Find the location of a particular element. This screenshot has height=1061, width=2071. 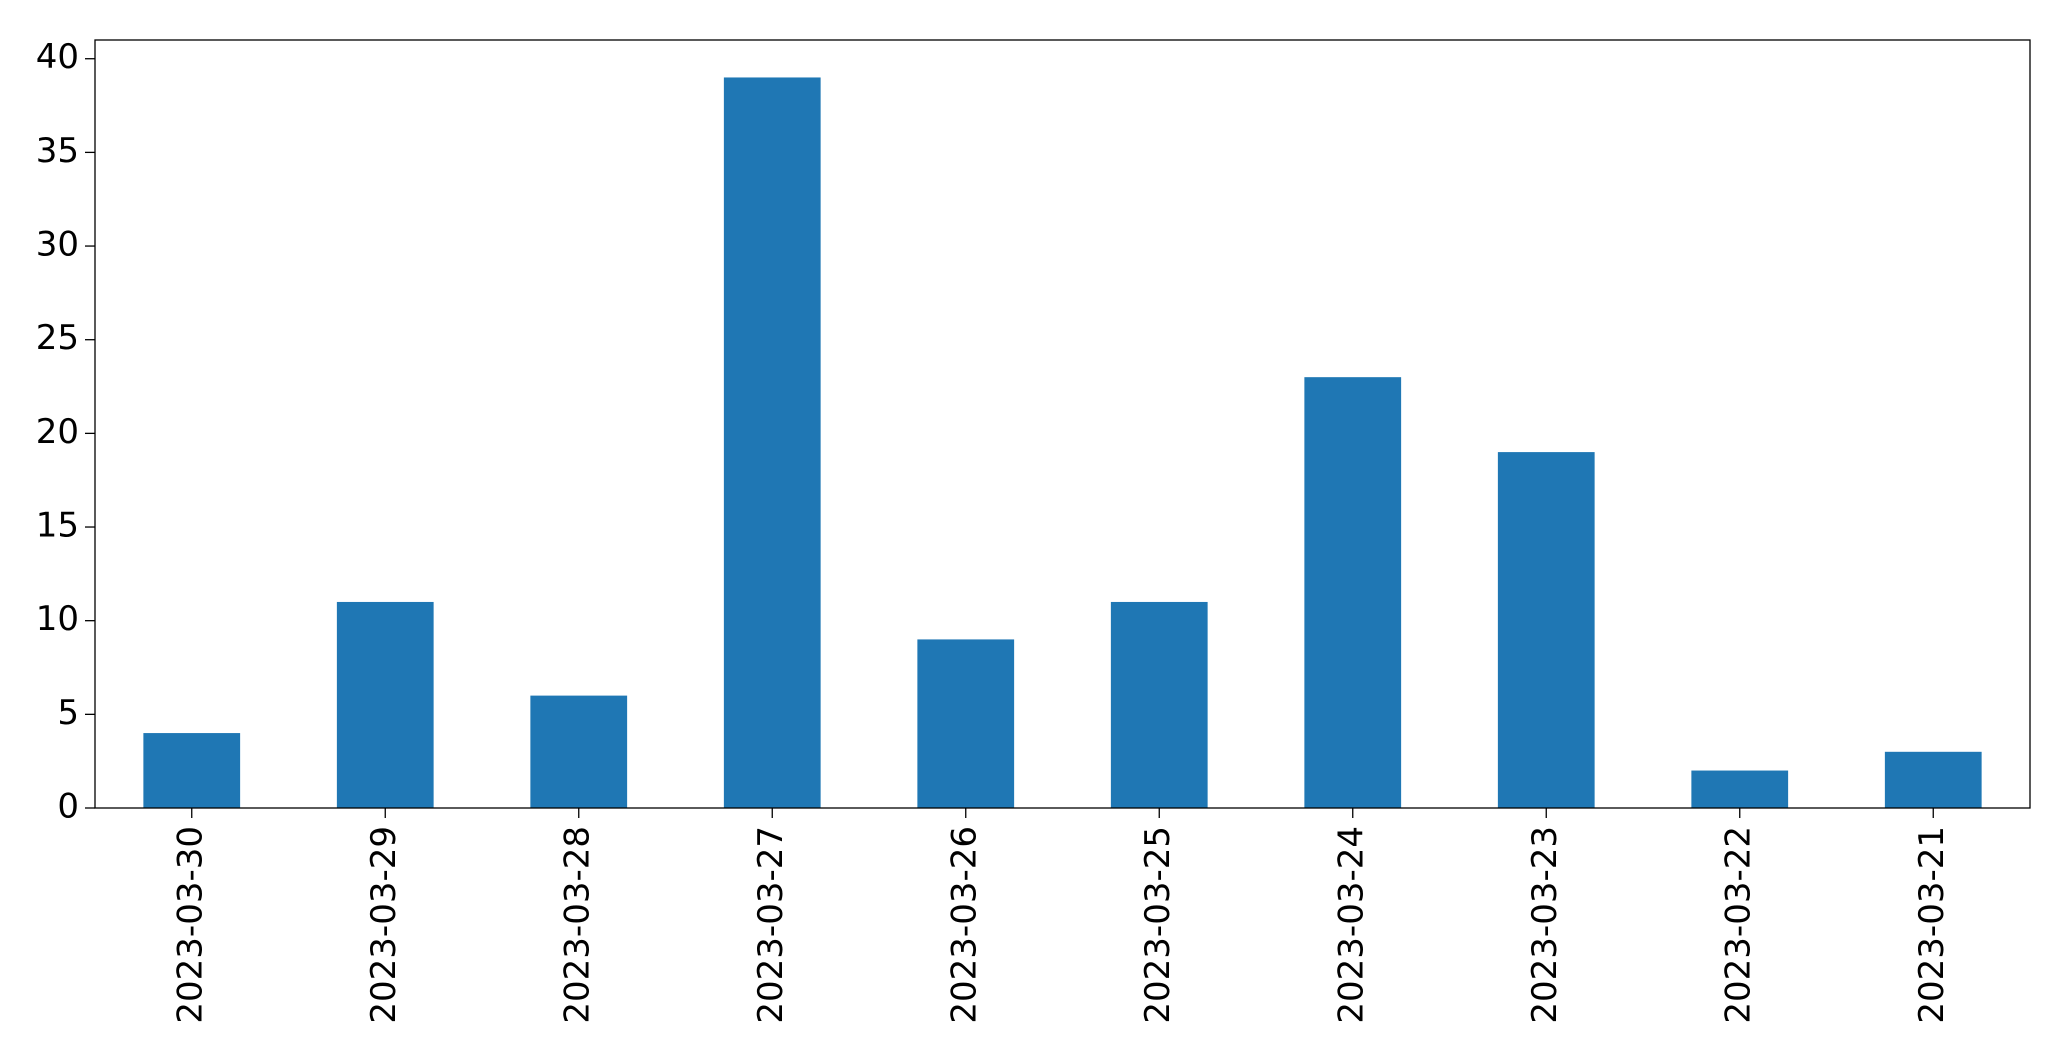

x-tick-label: 2023-03-24 is located at coordinates (1351, 925).